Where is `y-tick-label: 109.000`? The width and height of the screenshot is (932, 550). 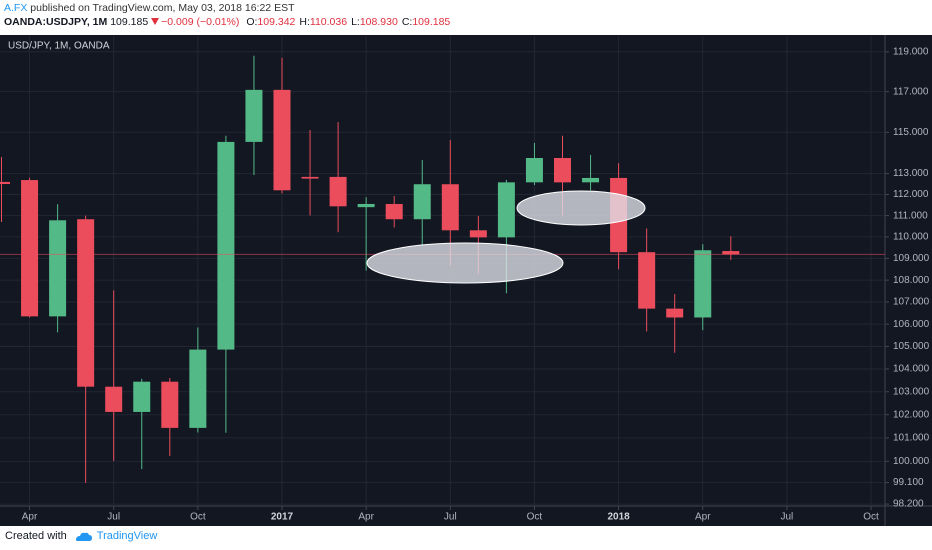
y-tick-label: 109.000 is located at coordinates (911, 258).